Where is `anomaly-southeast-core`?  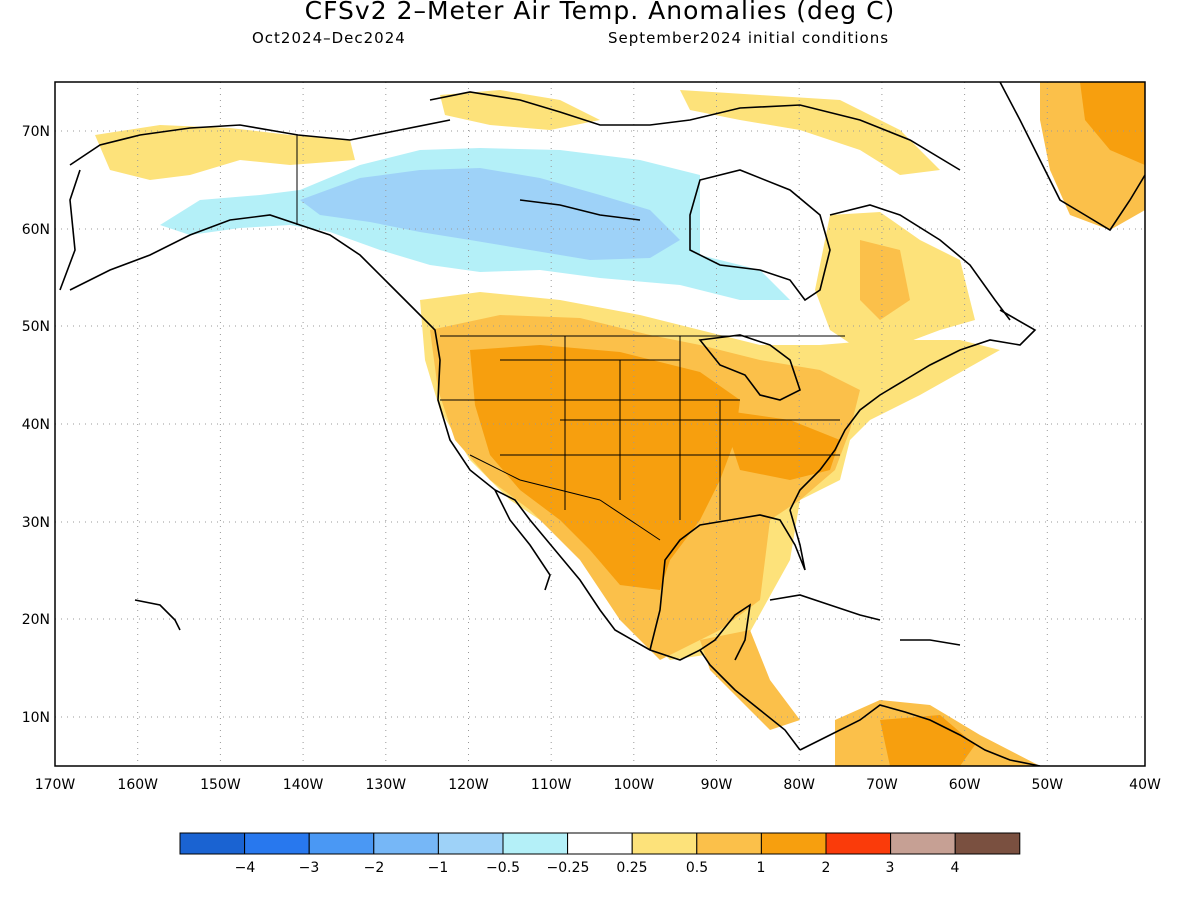
anomaly-southeast-core is located at coordinates (780, 445).